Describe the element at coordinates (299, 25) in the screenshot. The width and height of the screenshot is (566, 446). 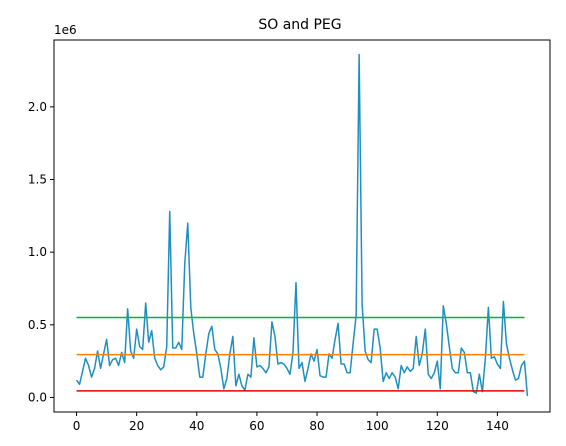
I see `chart-title: SO and PEG` at that location.